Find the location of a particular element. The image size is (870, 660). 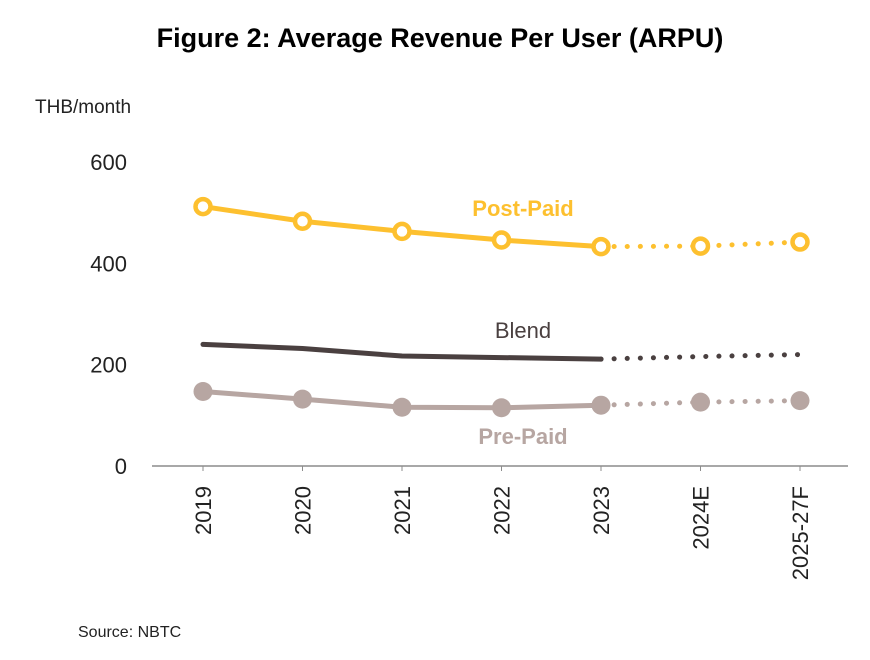

series-line-blend-forecast is located at coordinates (700, 357).